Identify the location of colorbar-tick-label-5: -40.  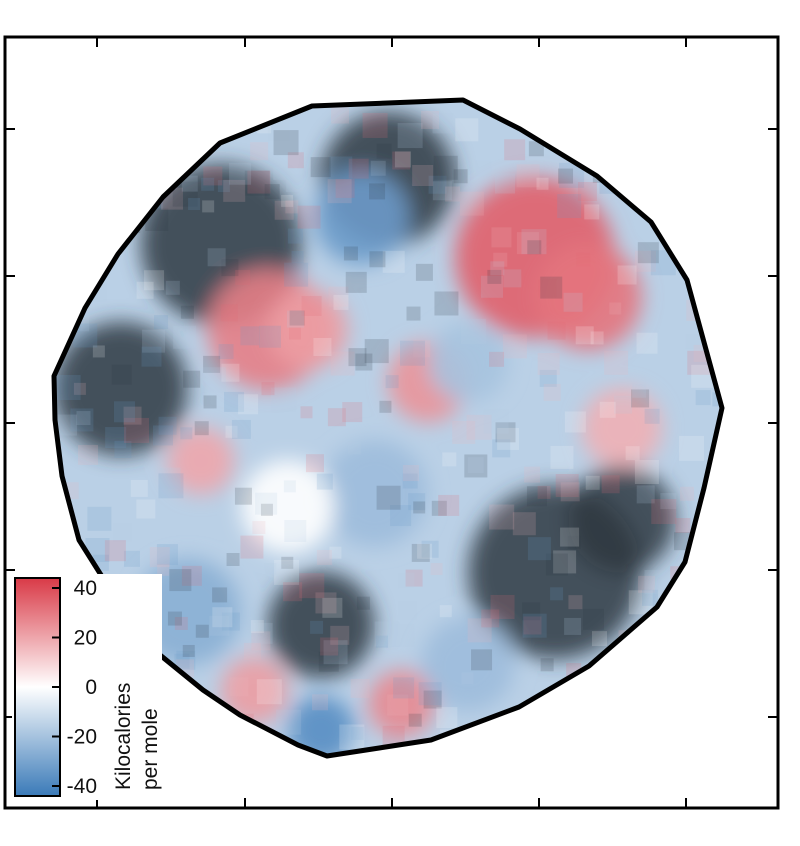
(82, 786).